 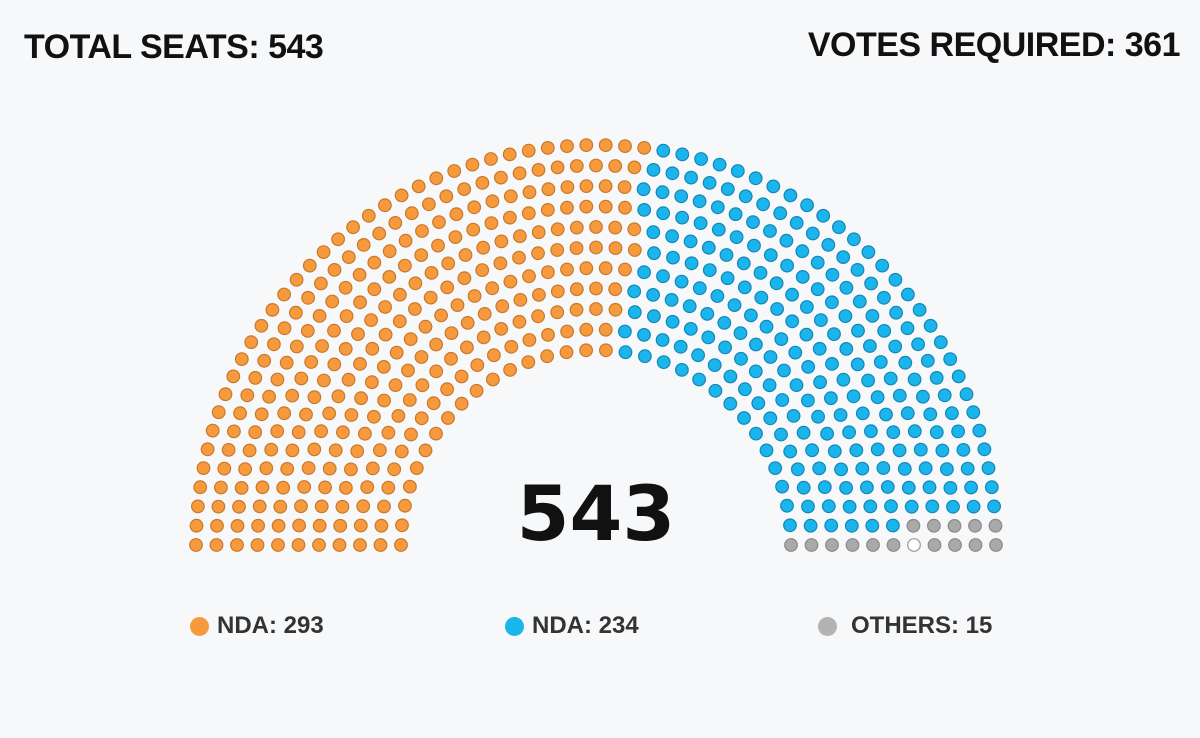 What do you see at coordinates (994, 45) in the screenshot?
I see `votes-required-title: VOTES REQUIRED: 361` at bounding box center [994, 45].